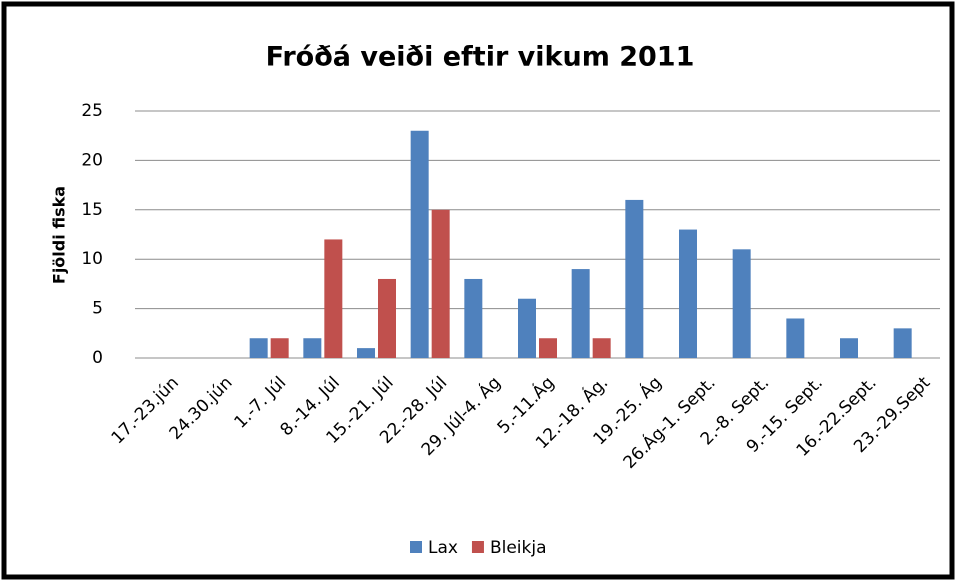  What do you see at coordinates (97, 358) in the screenshot?
I see `y-tick-label: 0` at bounding box center [97, 358].